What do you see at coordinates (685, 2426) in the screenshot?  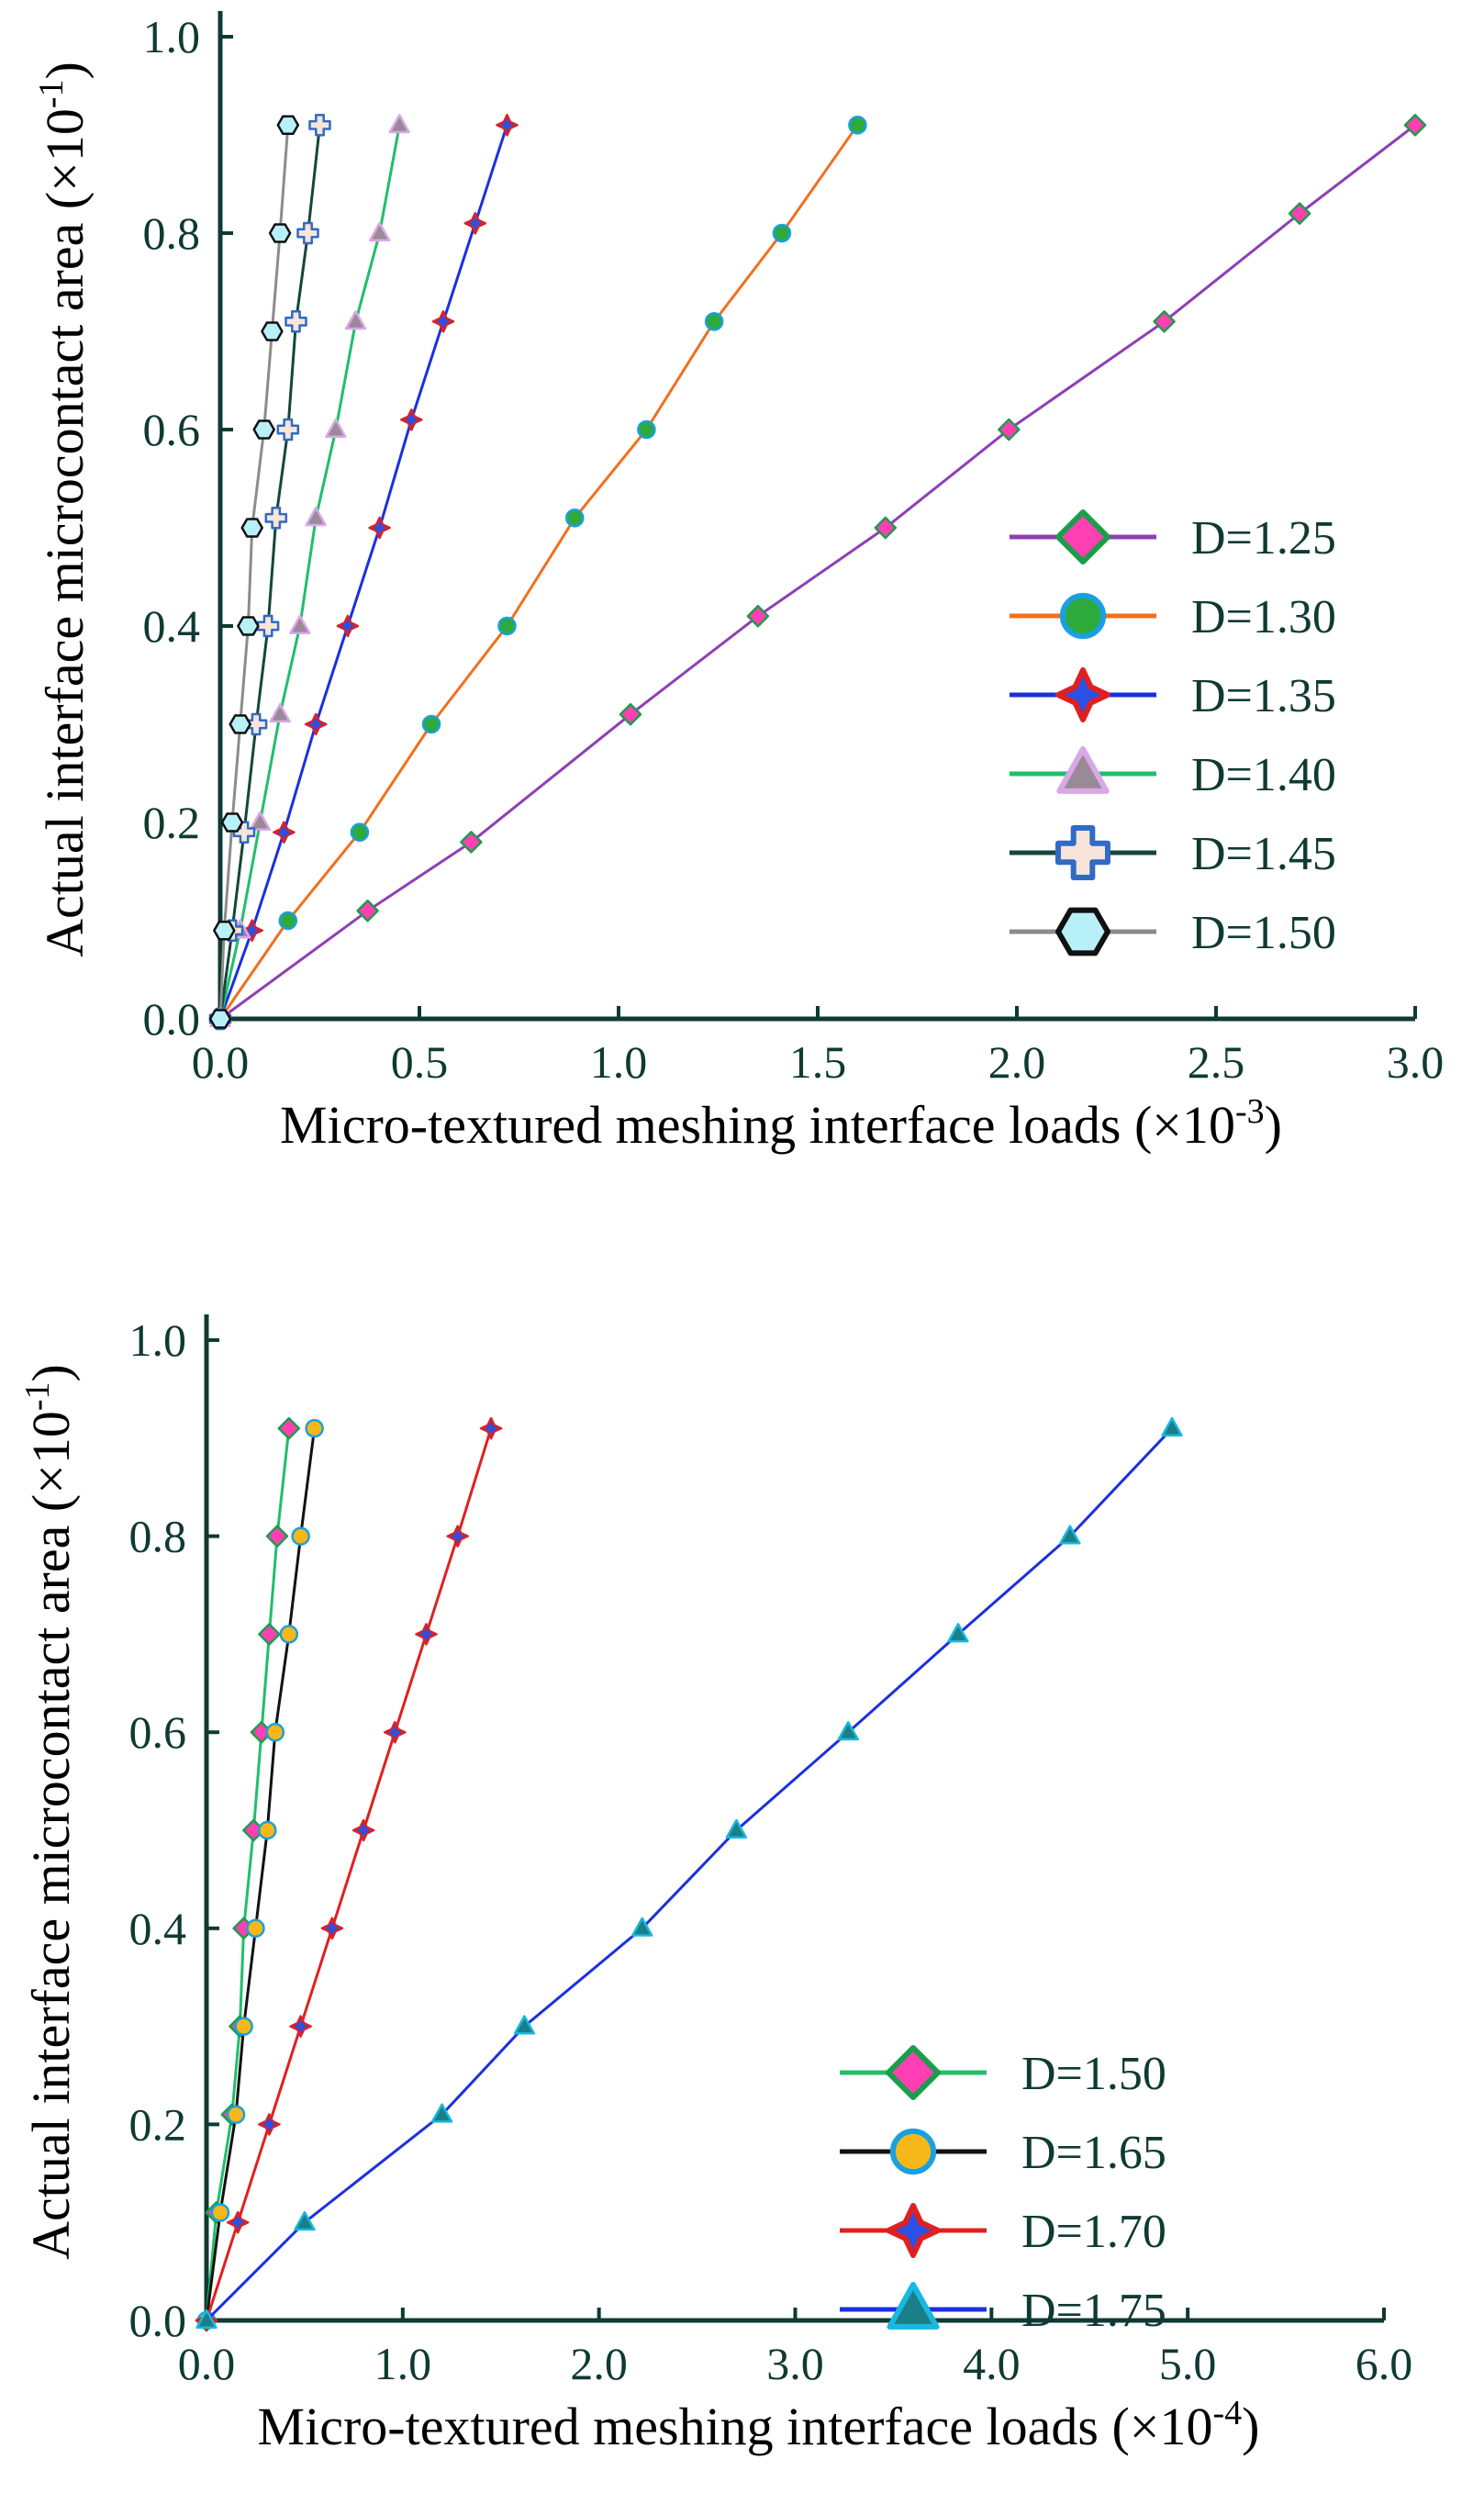 I see `x-axis-title-text: Micro-textured meshing interface loads` at bounding box center [685, 2426].